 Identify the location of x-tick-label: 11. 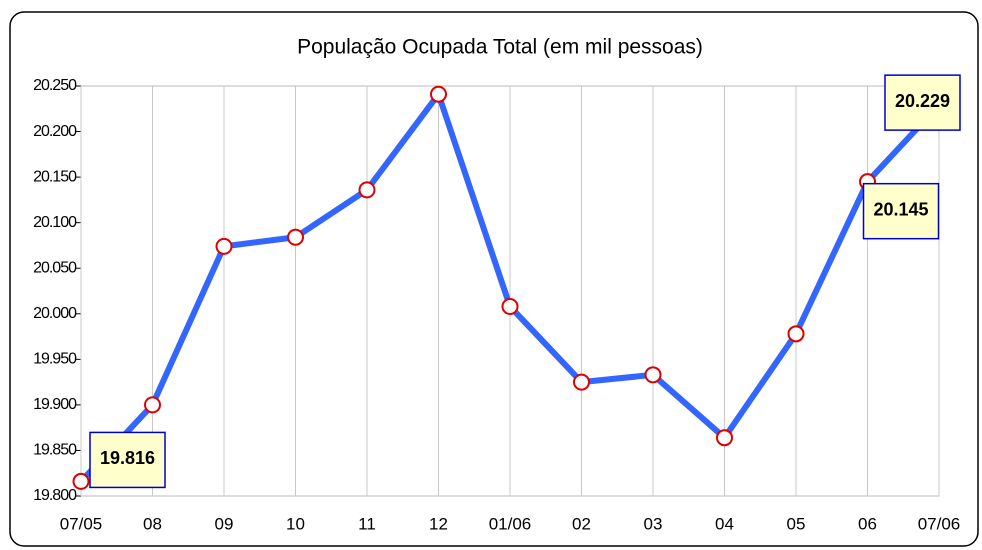
(367, 523).